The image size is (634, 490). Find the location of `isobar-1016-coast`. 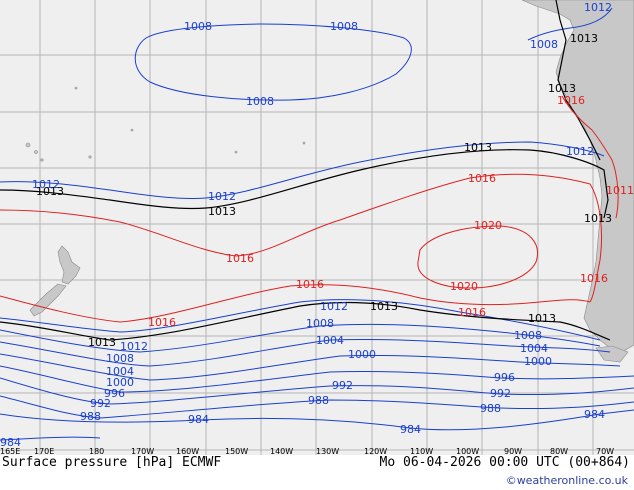

isobar-1016-coast is located at coordinates (590, 157).